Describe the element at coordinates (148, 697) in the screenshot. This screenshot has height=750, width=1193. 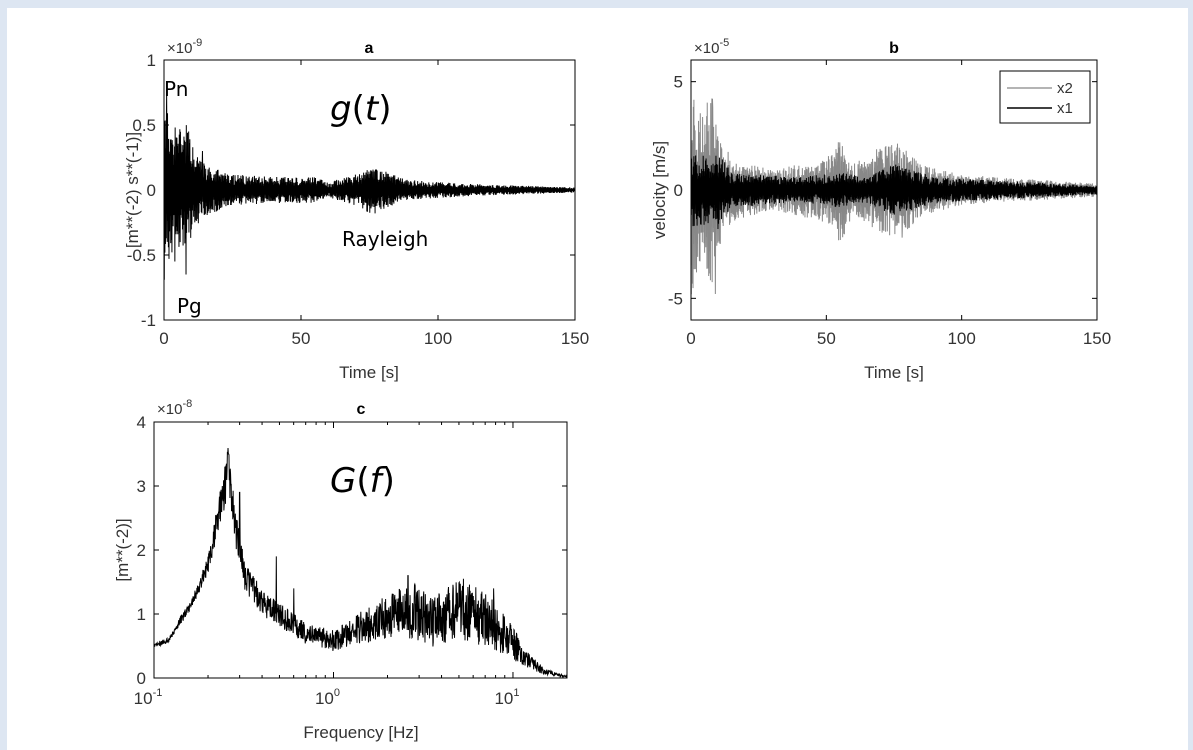
I see `x-tick-label: 10-1` at that location.